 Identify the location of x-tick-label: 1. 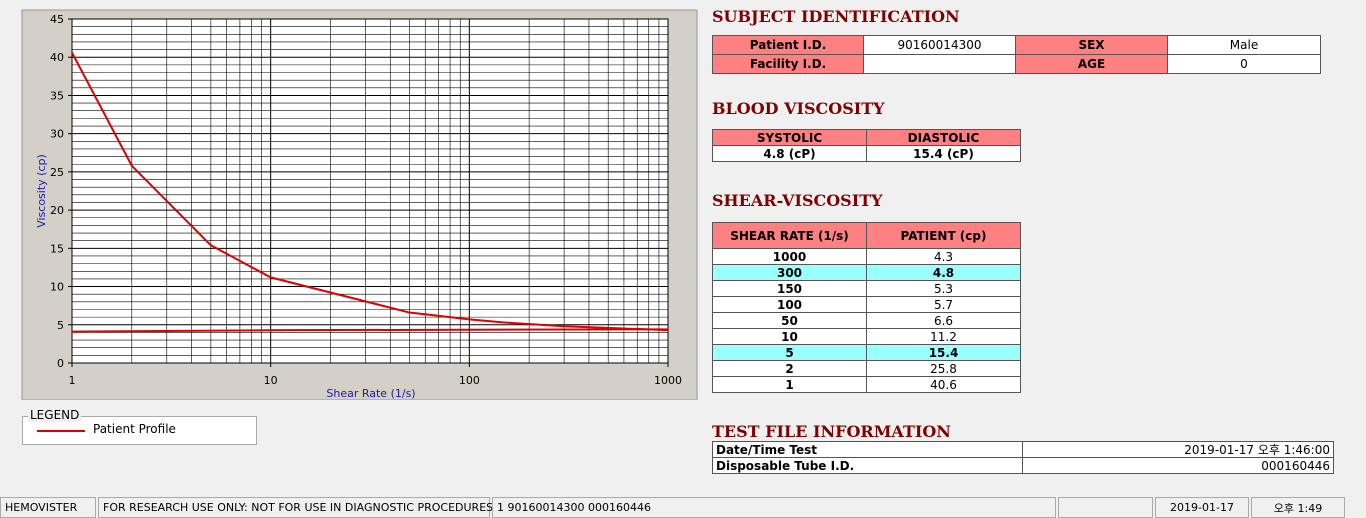
(72, 380).